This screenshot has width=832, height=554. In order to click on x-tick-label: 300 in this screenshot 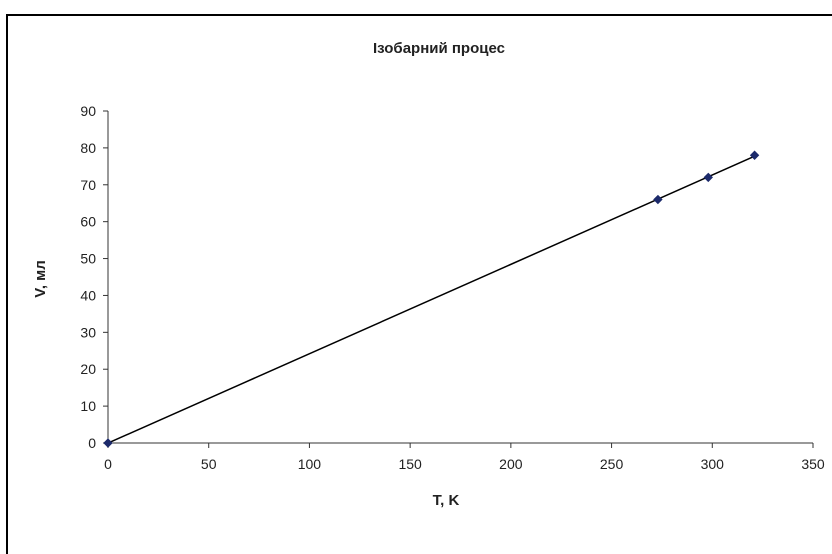, I will do `click(713, 464)`.